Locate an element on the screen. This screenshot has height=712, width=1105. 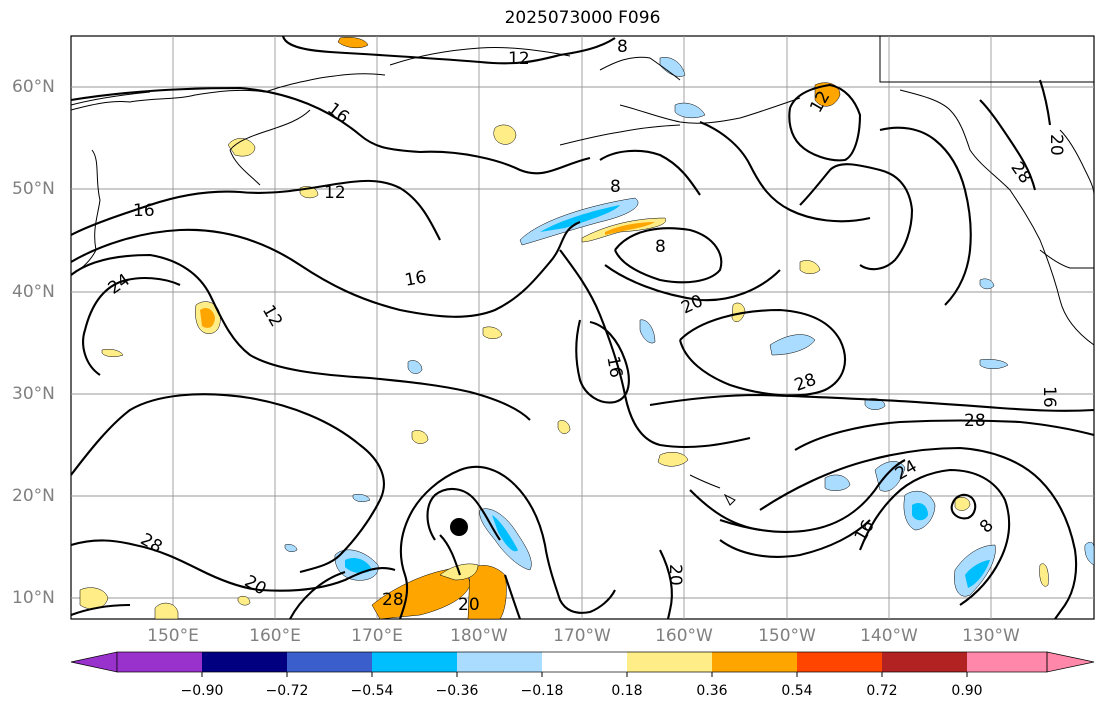
lon-label: 130°W is located at coordinates (991, 636).